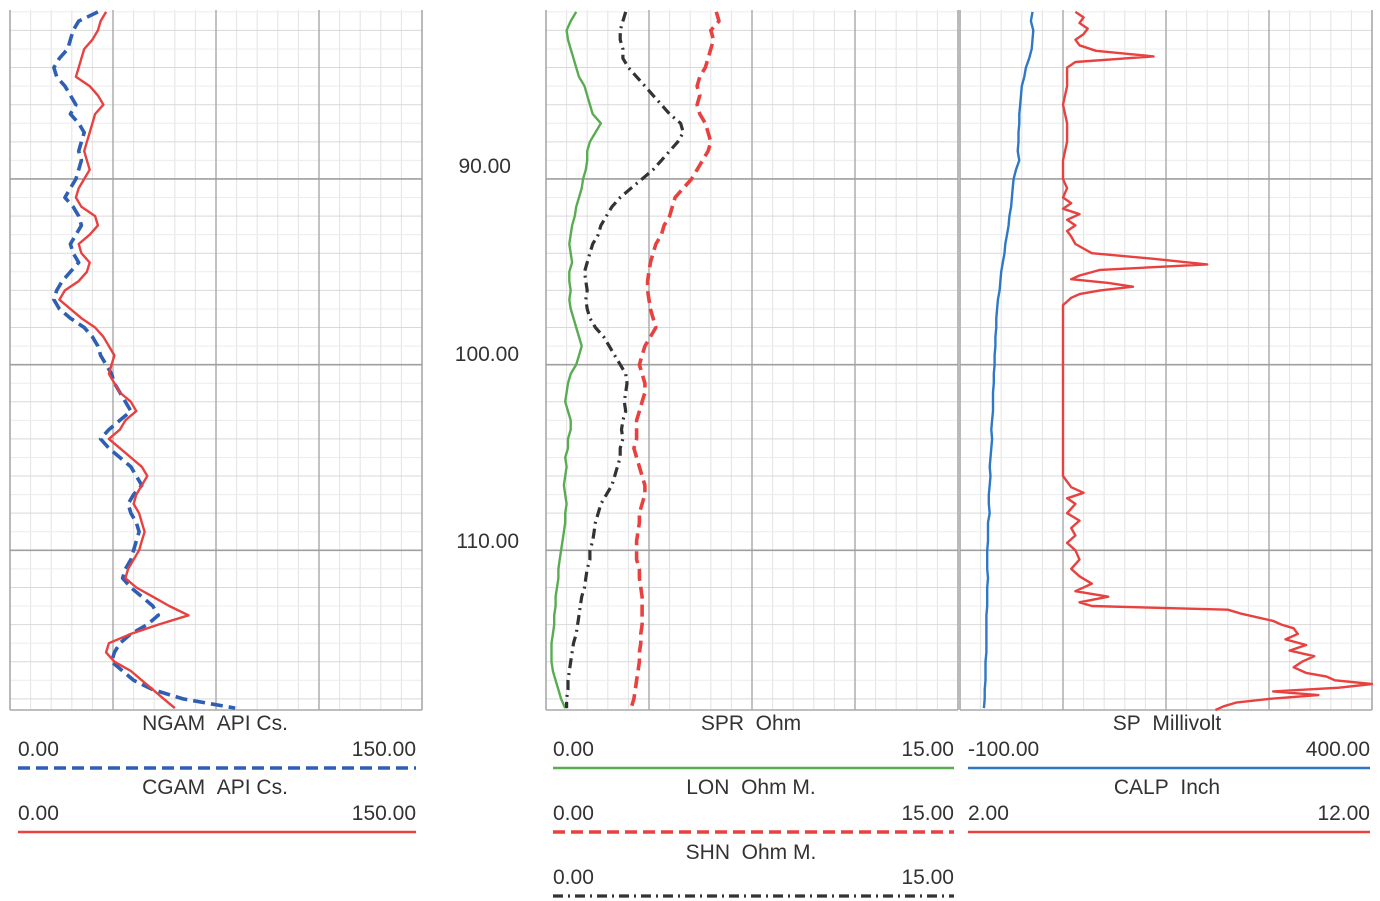  I want to click on lon-unit: Ohm M., so click(778, 787).